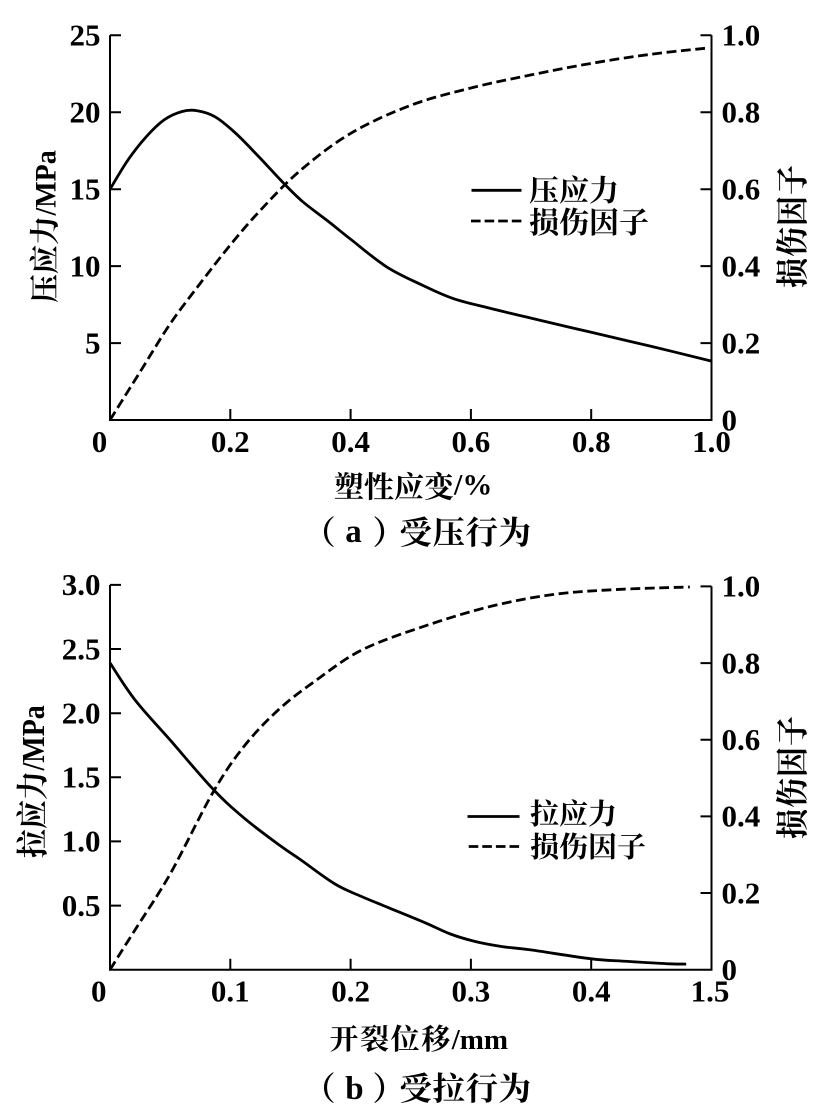 The width and height of the screenshot is (833, 1113). What do you see at coordinates (81, 905) in the screenshot?
I see `svg-text: 0.5` at bounding box center [81, 905].